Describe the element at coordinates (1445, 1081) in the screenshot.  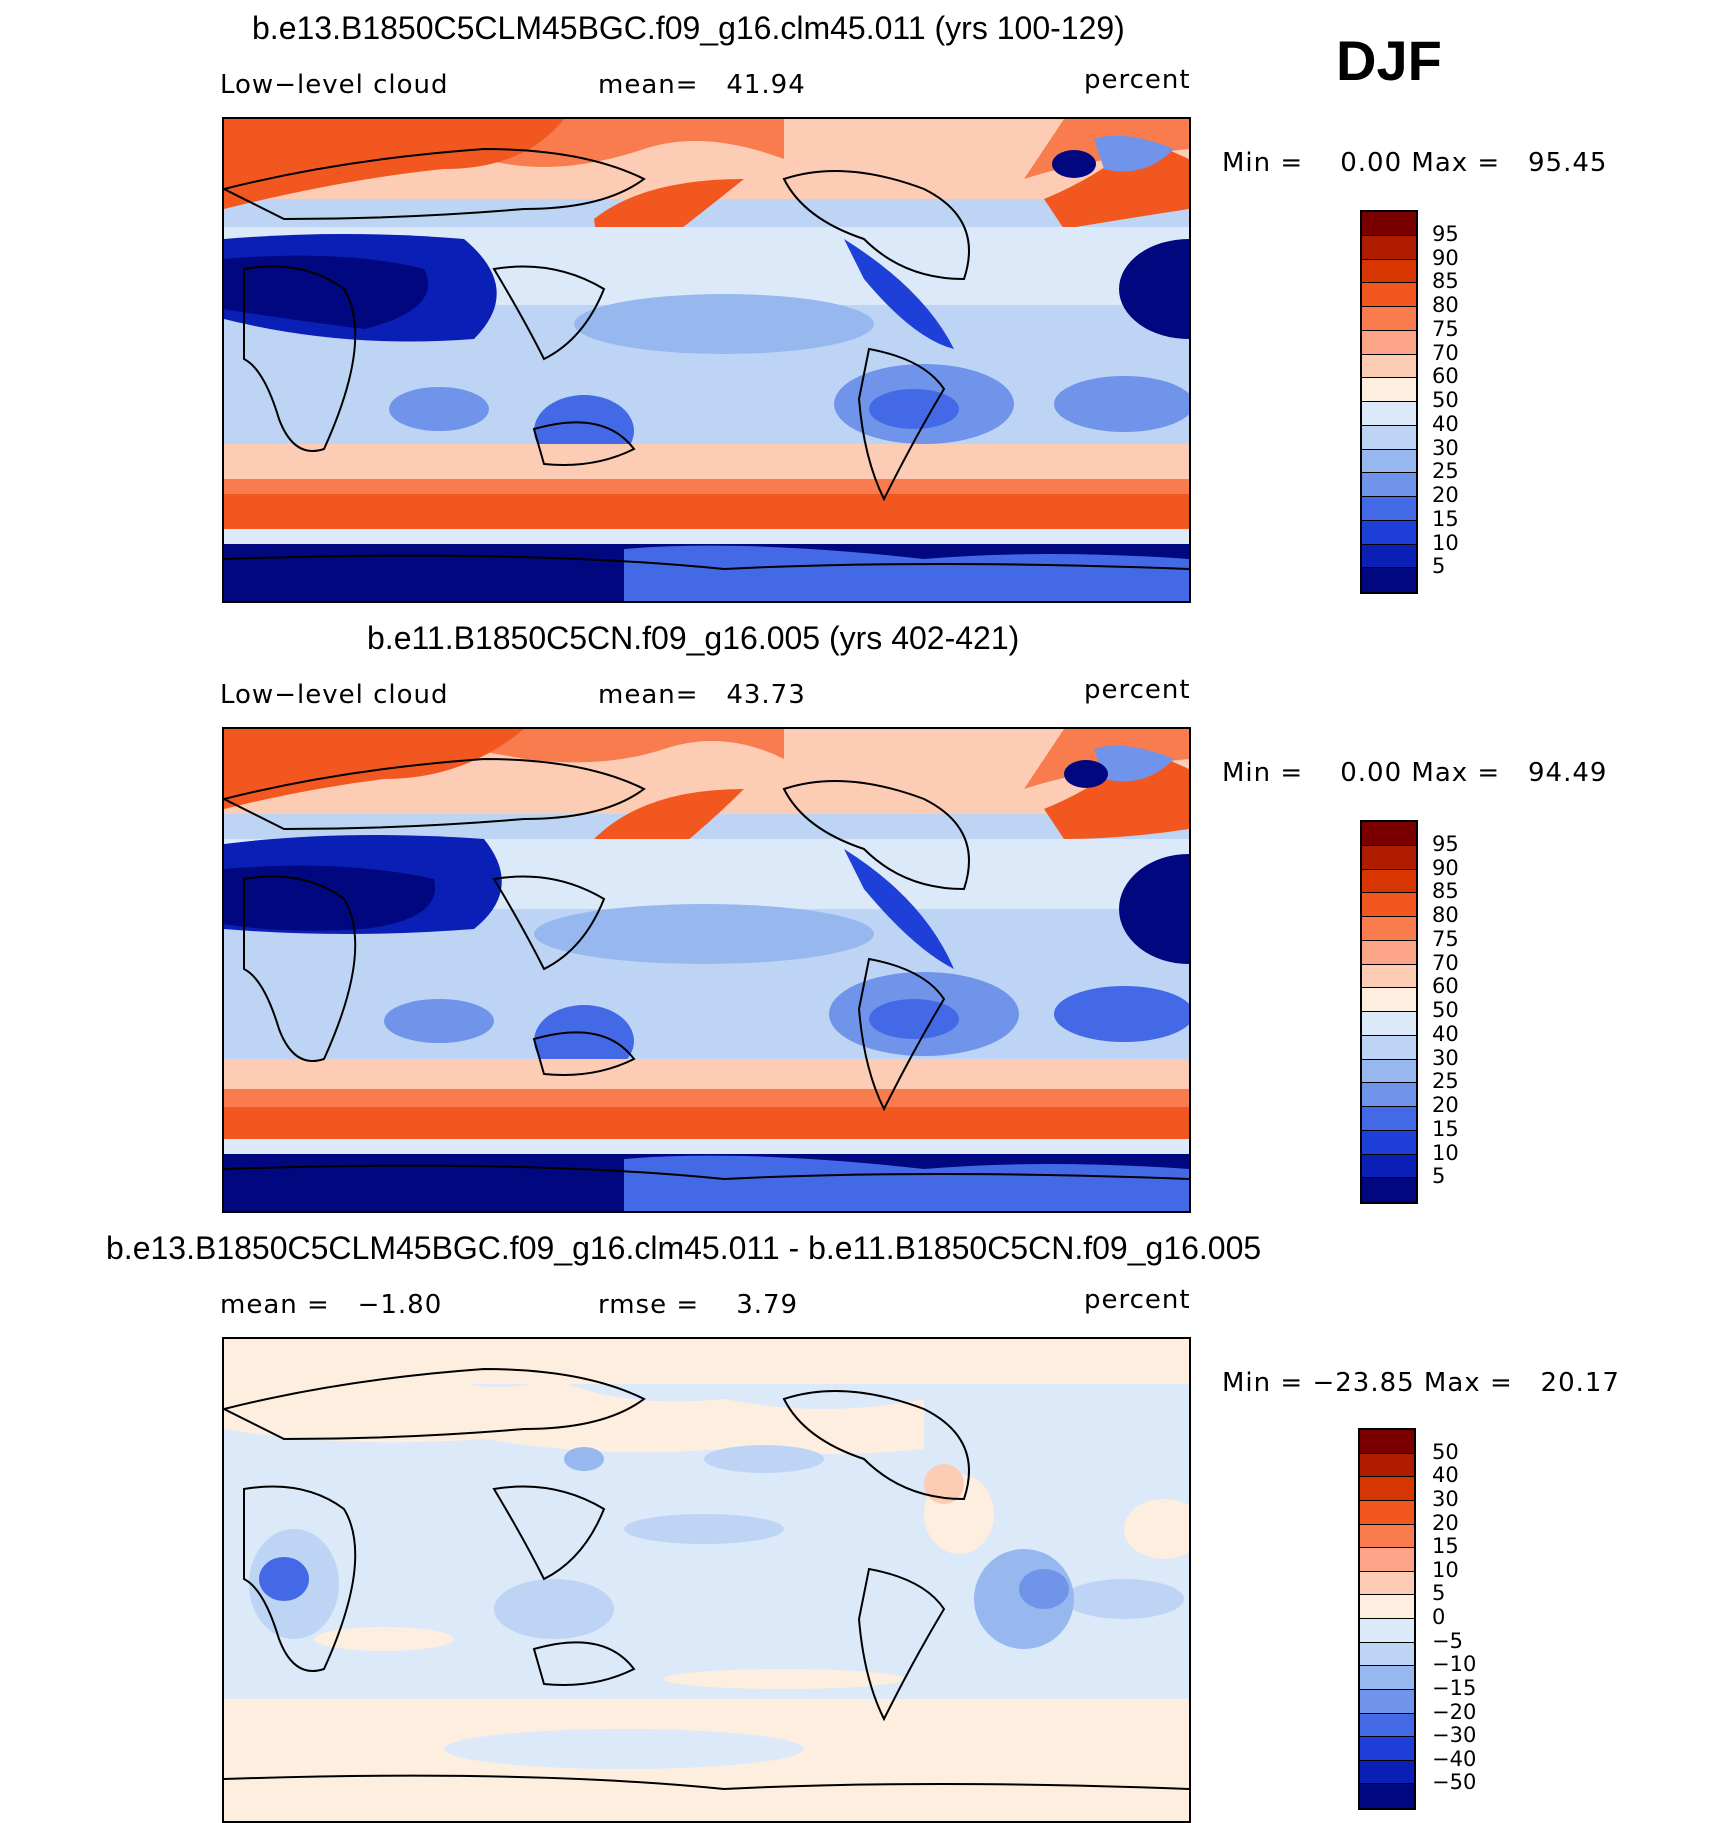
I see `colorbar-tick-label: 25` at that location.